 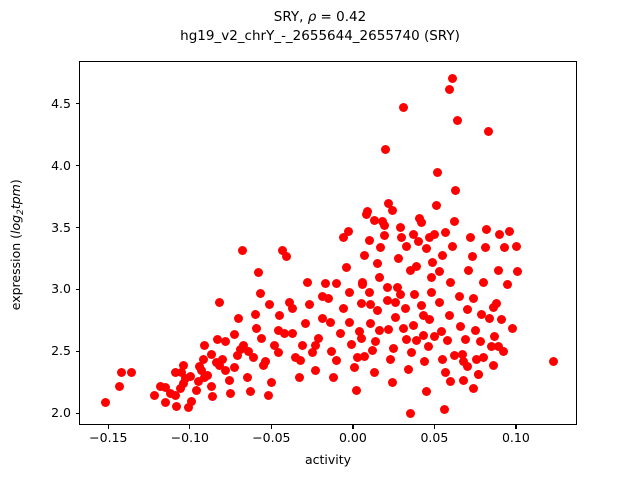 I want to click on x-tick-label: 0.10, so click(x=515, y=437).